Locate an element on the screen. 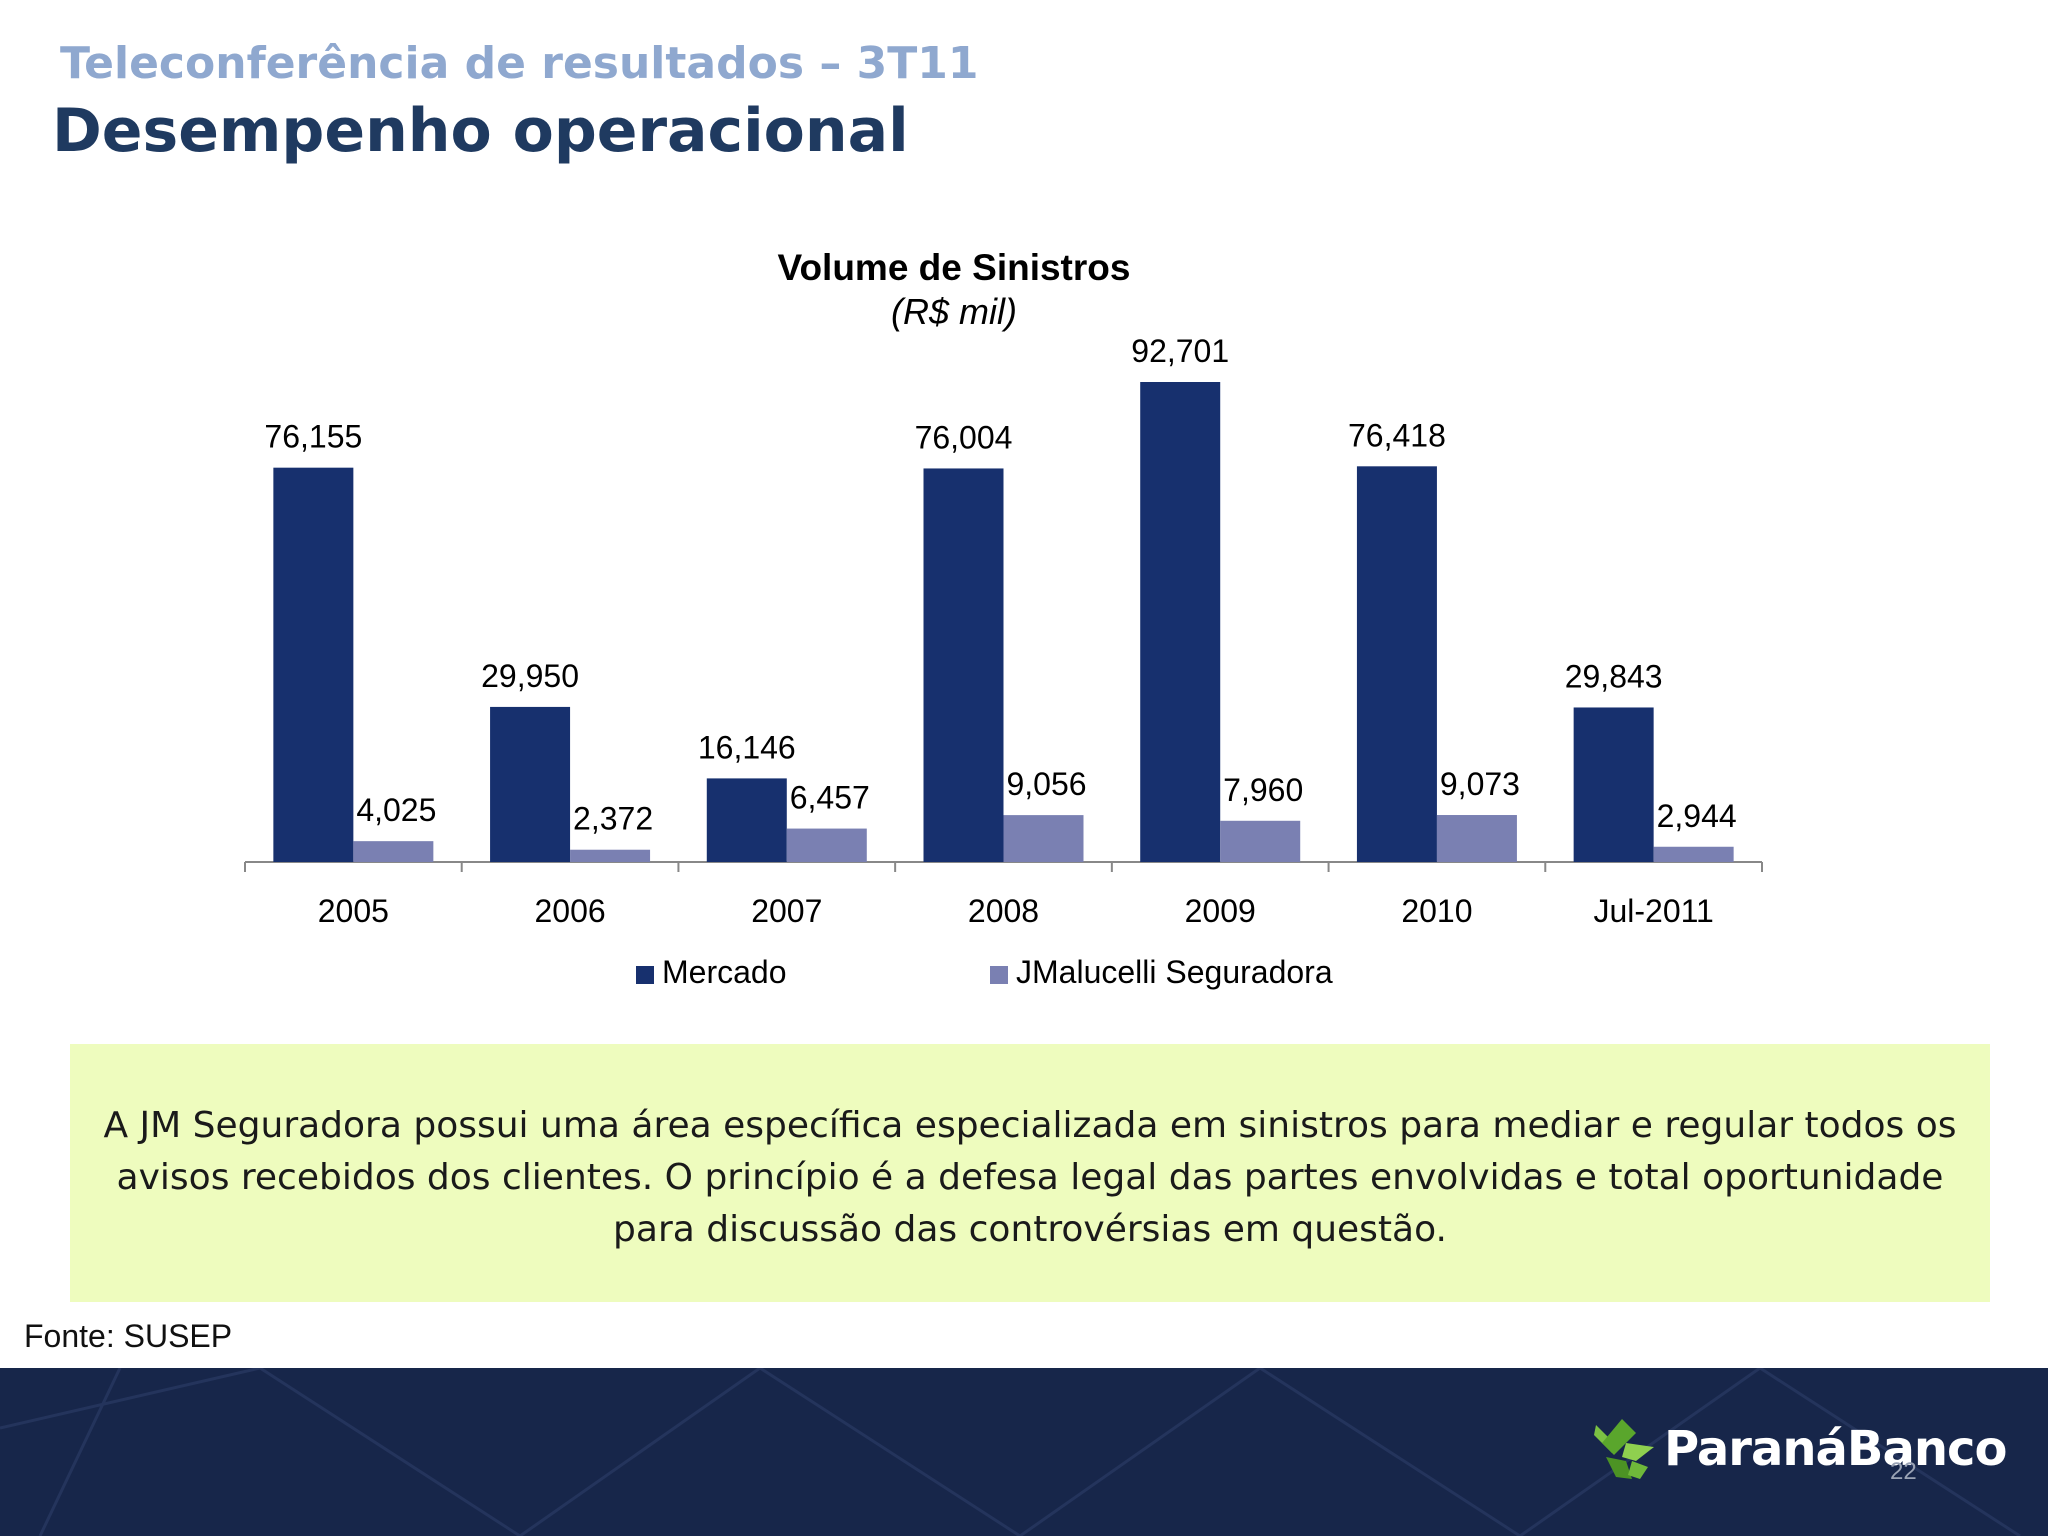  x-tick-label: 2008 is located at coordinates (1003, 911).